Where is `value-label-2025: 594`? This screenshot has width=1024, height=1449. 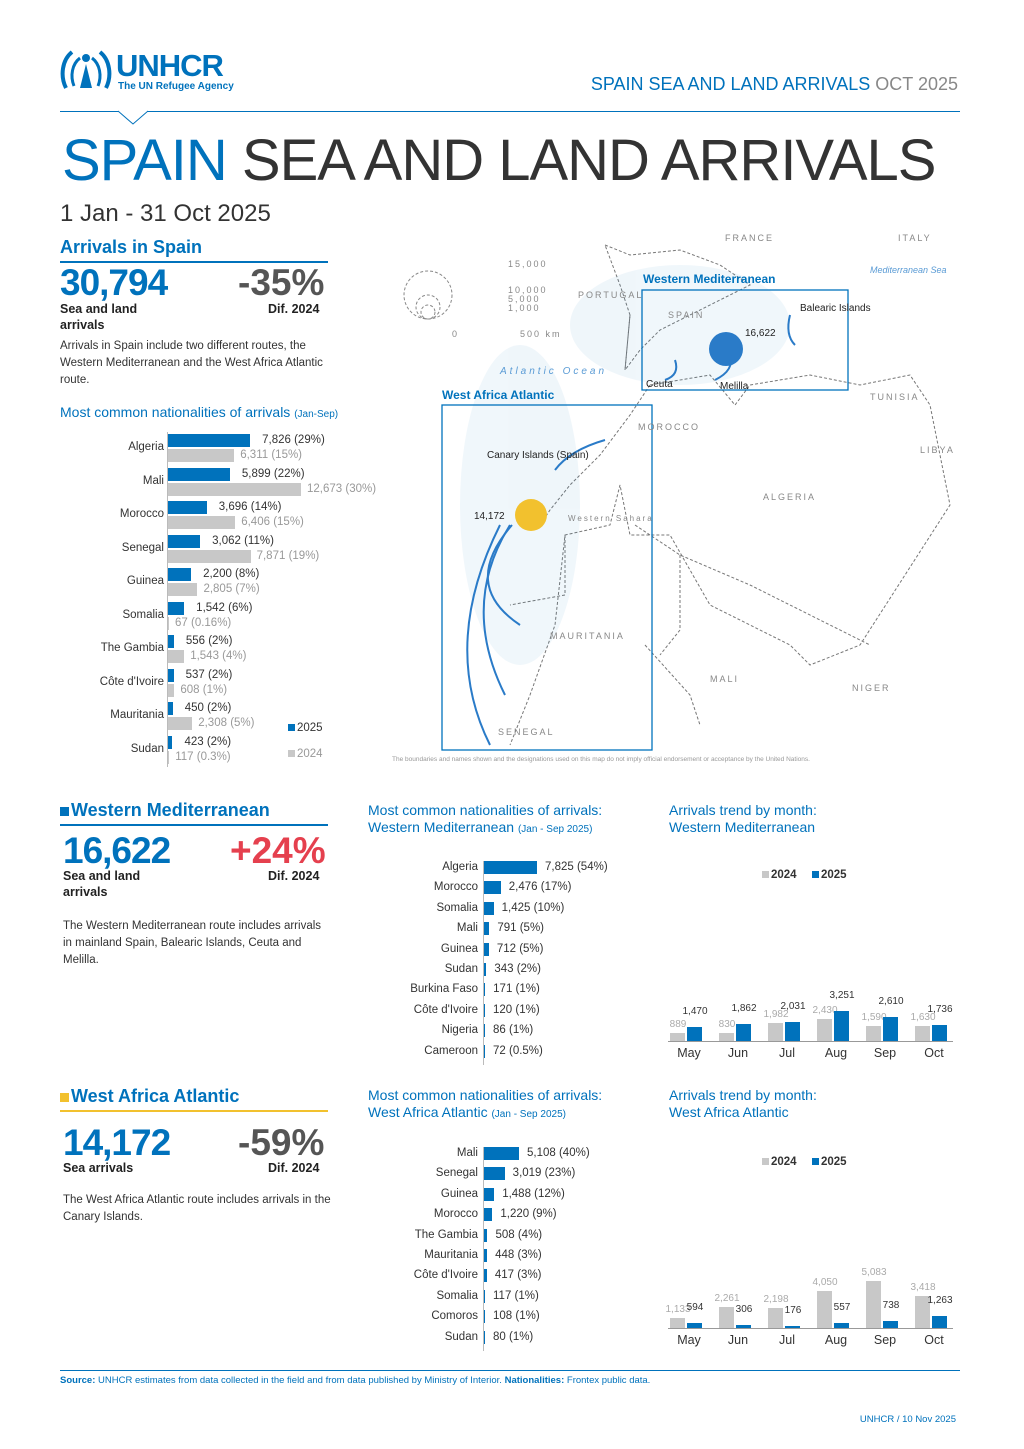
value-label-2025: 594 is located at coordinates (695, 1307).